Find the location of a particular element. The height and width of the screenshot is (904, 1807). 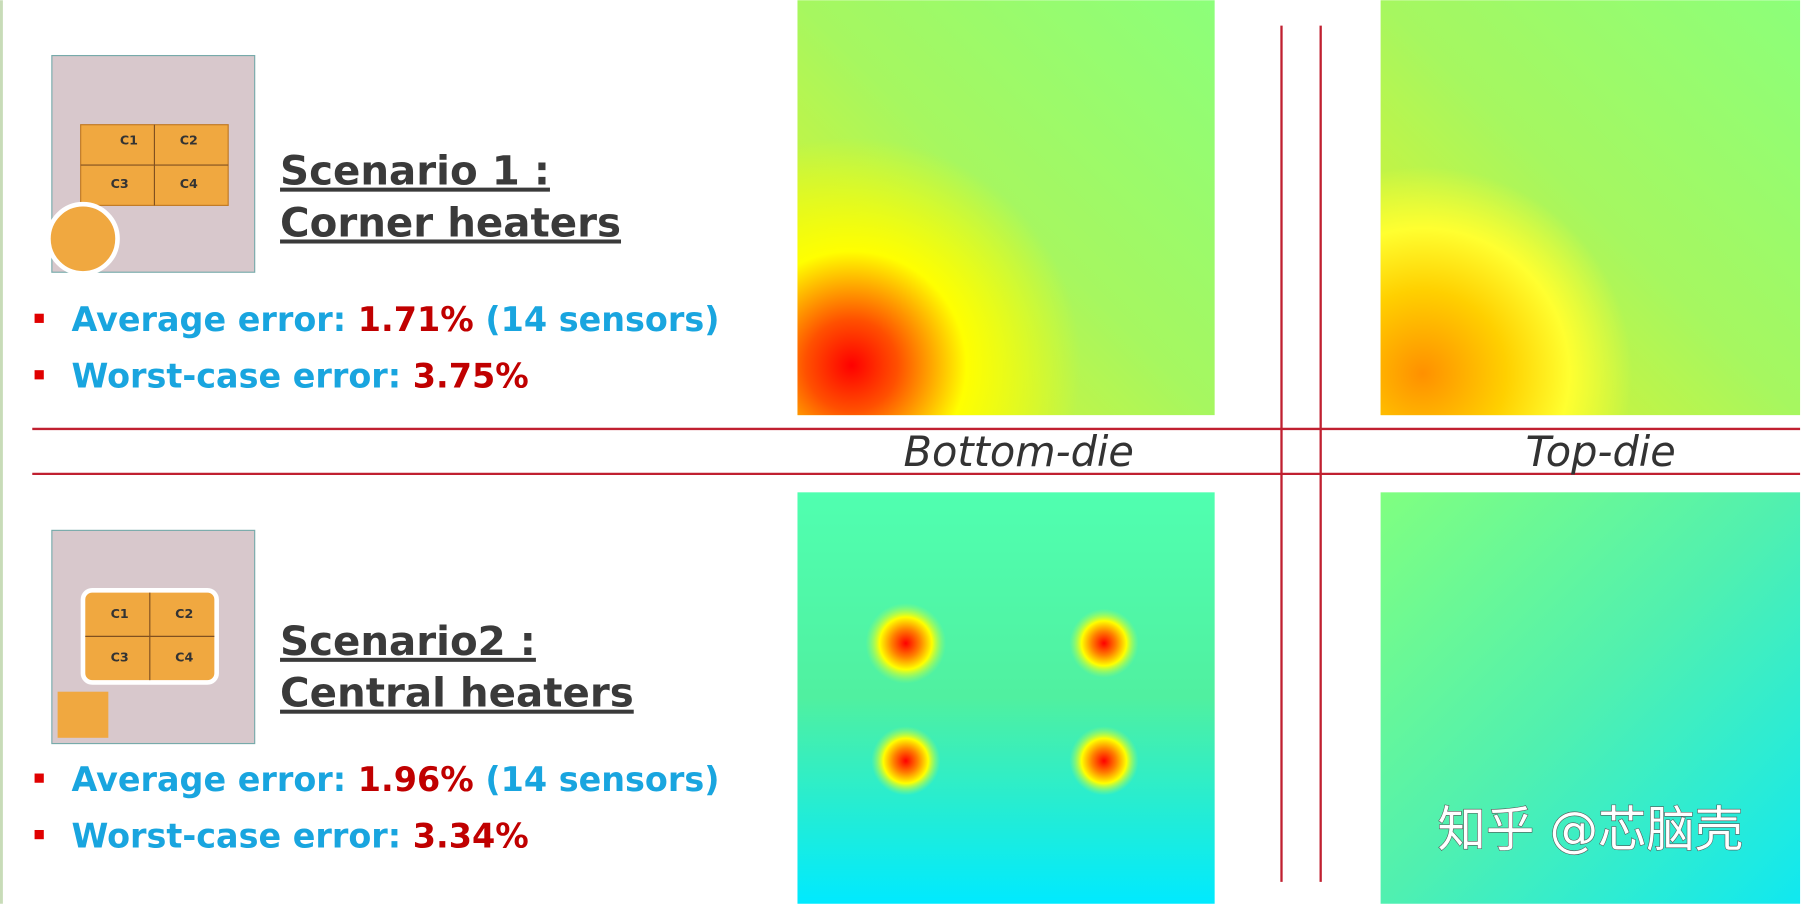

bullet-text: Average error: 1.96% (14 sensors) is located at coordinates (395, 779).